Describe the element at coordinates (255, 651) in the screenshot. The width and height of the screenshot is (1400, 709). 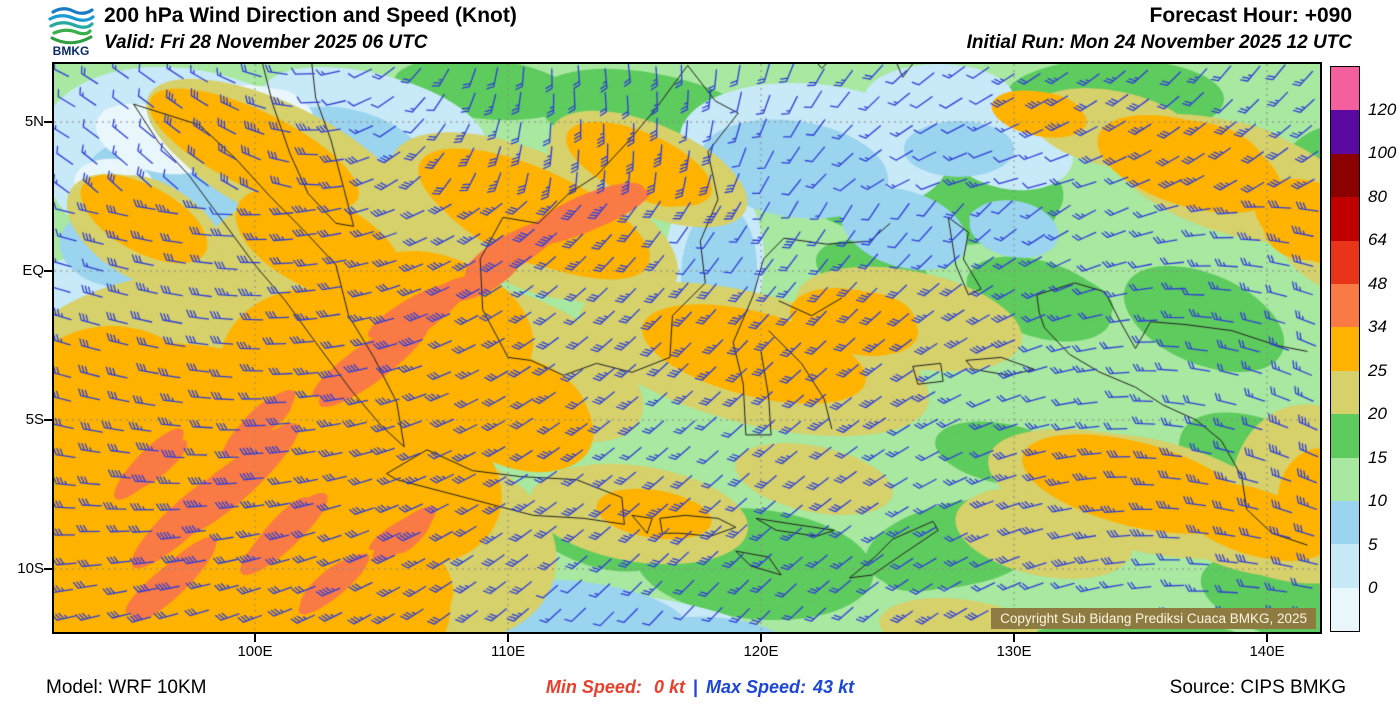
I see `lon-axis-label: 100E` at that location.